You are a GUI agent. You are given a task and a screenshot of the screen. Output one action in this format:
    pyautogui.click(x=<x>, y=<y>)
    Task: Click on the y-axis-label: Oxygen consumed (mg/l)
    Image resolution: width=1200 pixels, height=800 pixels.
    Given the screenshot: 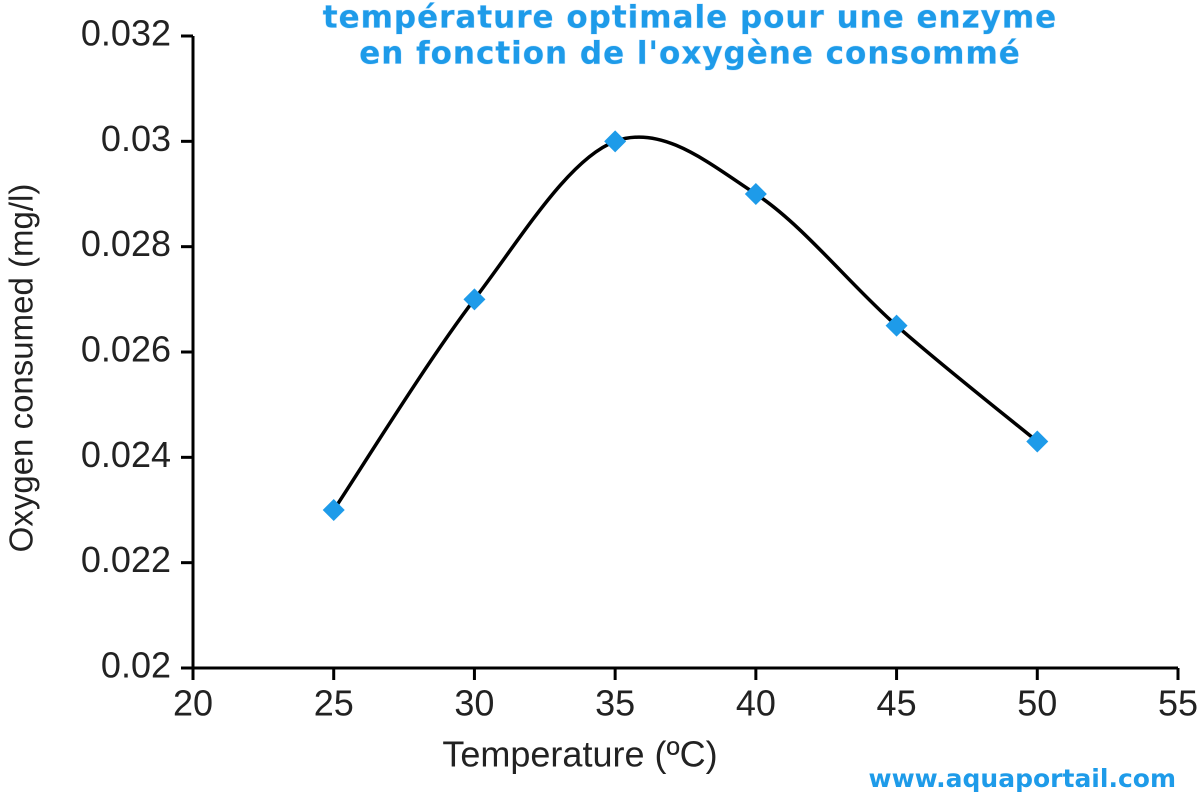 What is the action you would take?
    pyautogui.click(x=21, y=368)
    